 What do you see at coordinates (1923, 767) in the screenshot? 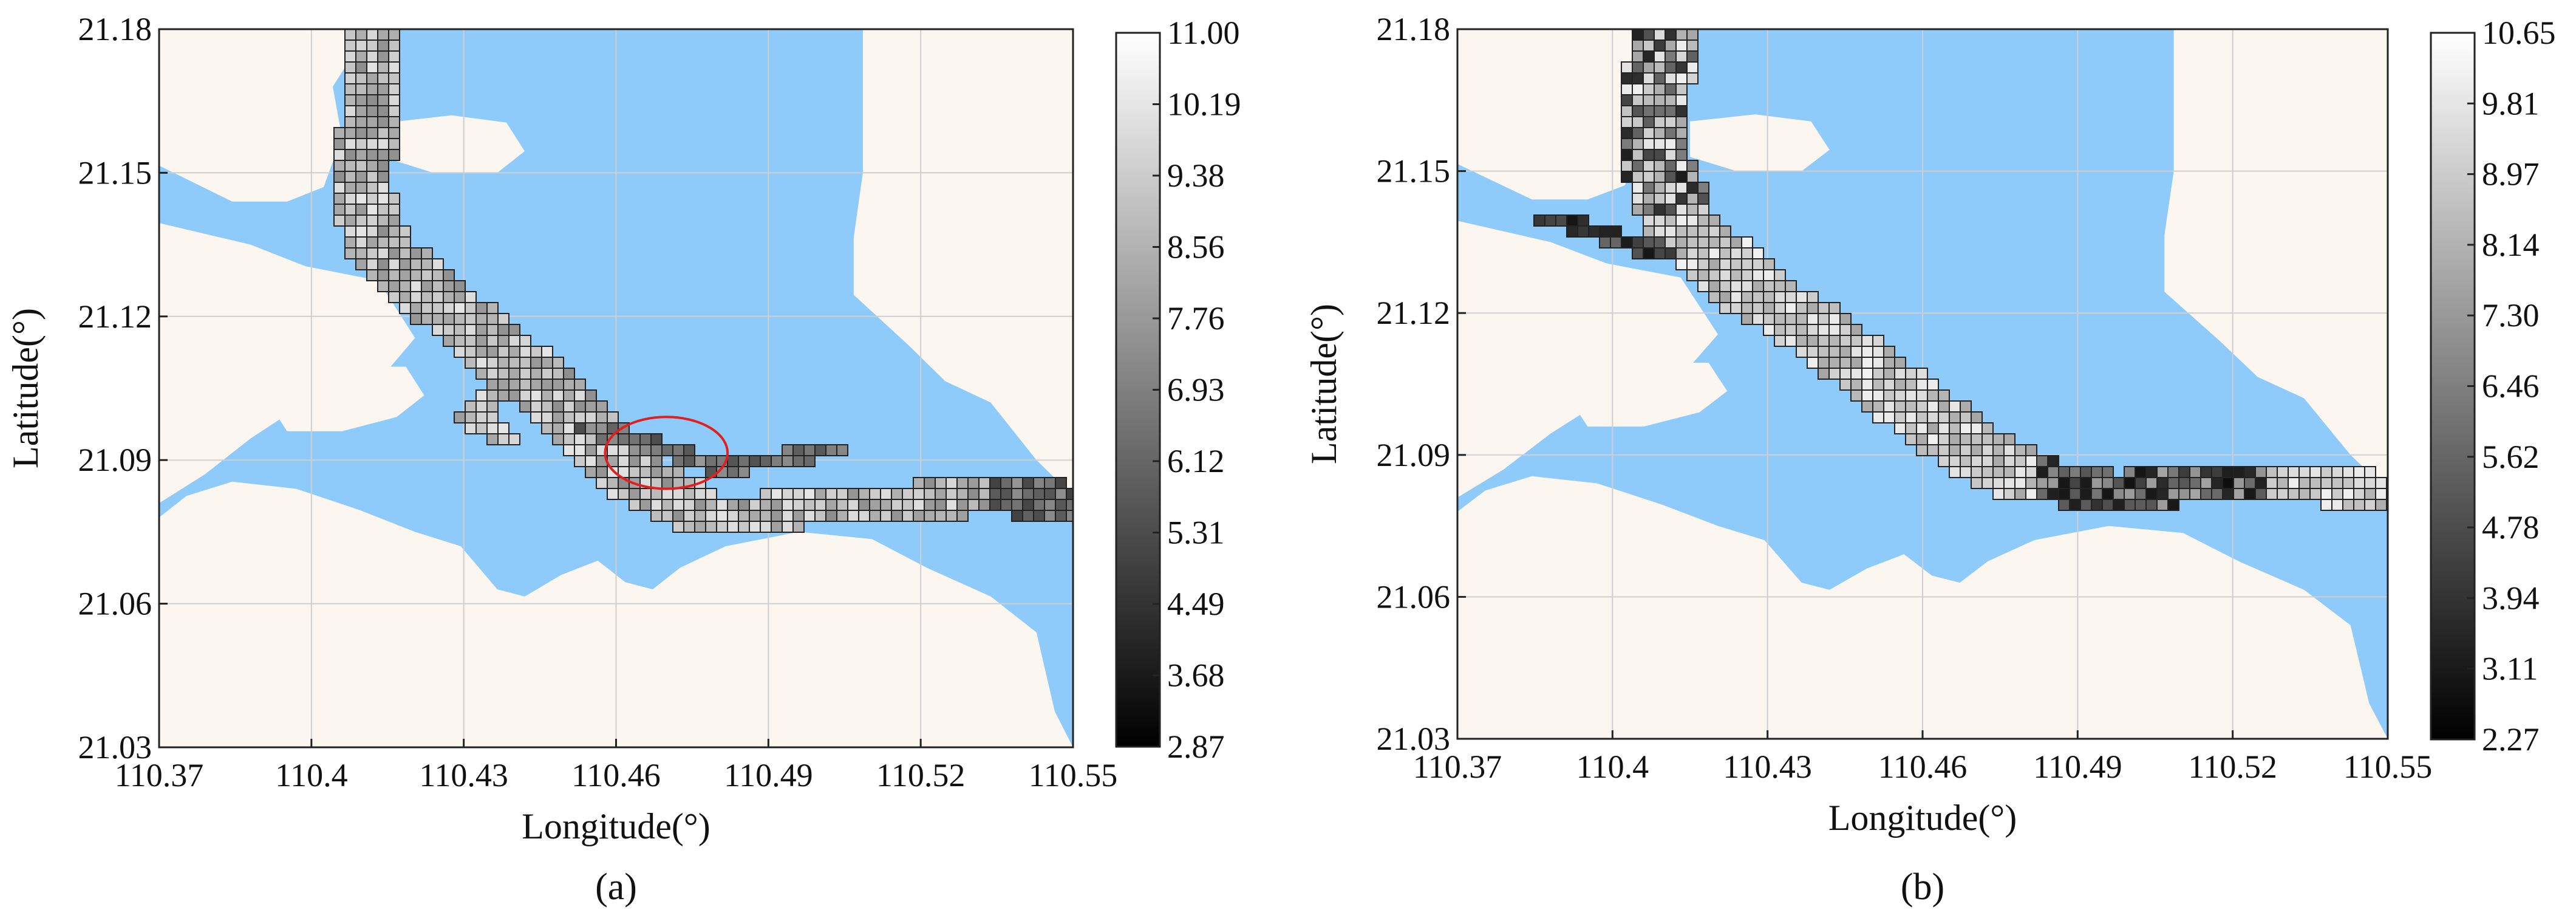
I see `x-tick-label: 110.46` at bounding box center [1923, 767].